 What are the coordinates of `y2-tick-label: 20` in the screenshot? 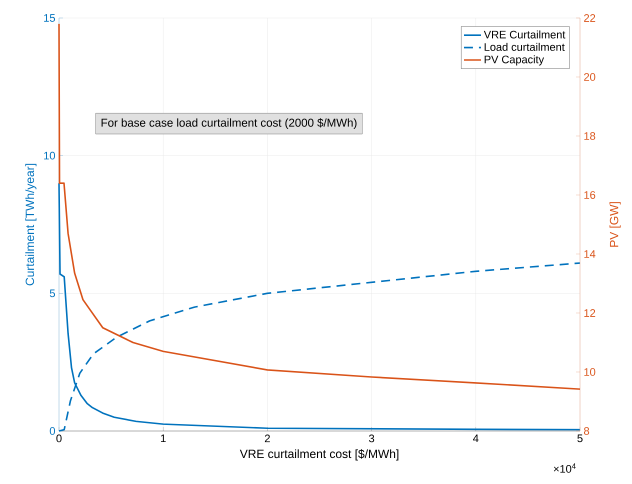 It's located at (590, 77).